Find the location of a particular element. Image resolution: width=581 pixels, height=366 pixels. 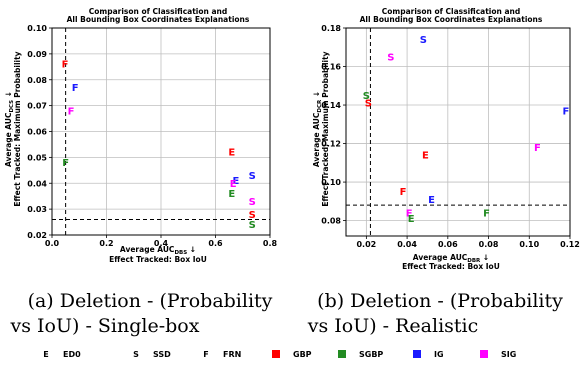

caption-line1: (b) Deletion - (Probability is located at coordinates (440, 301).